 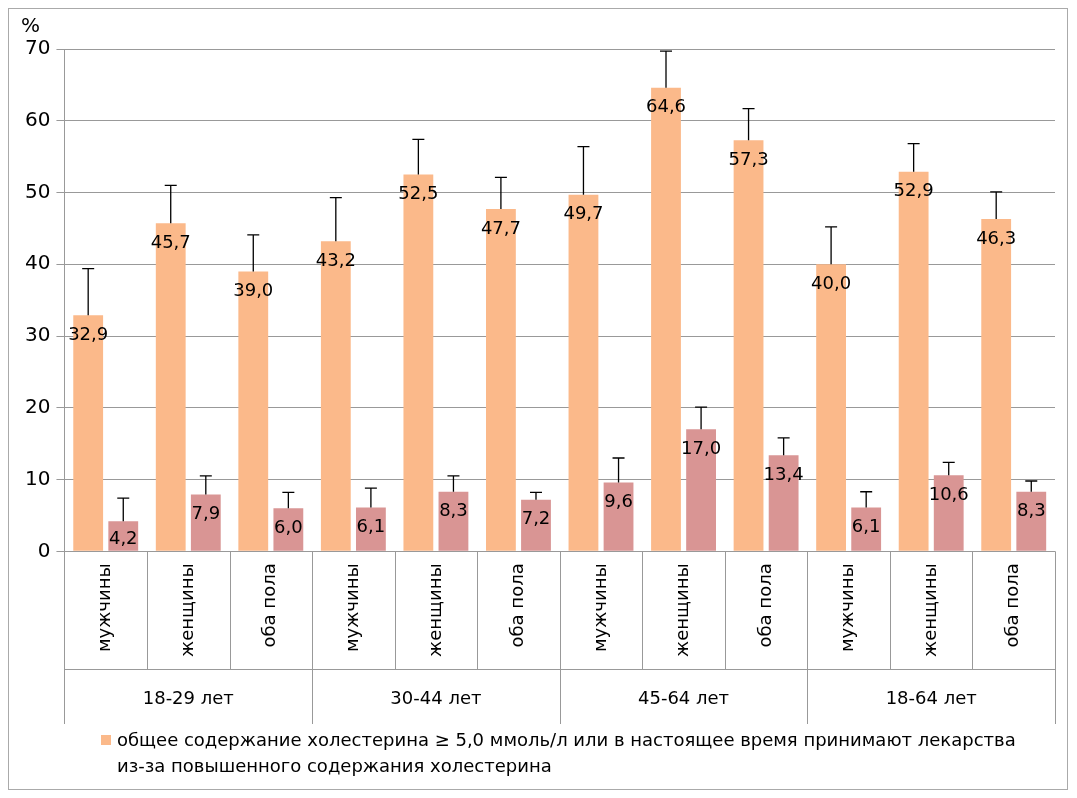 I want to click on text: 30-44 лет, so click(x=436, y=697).